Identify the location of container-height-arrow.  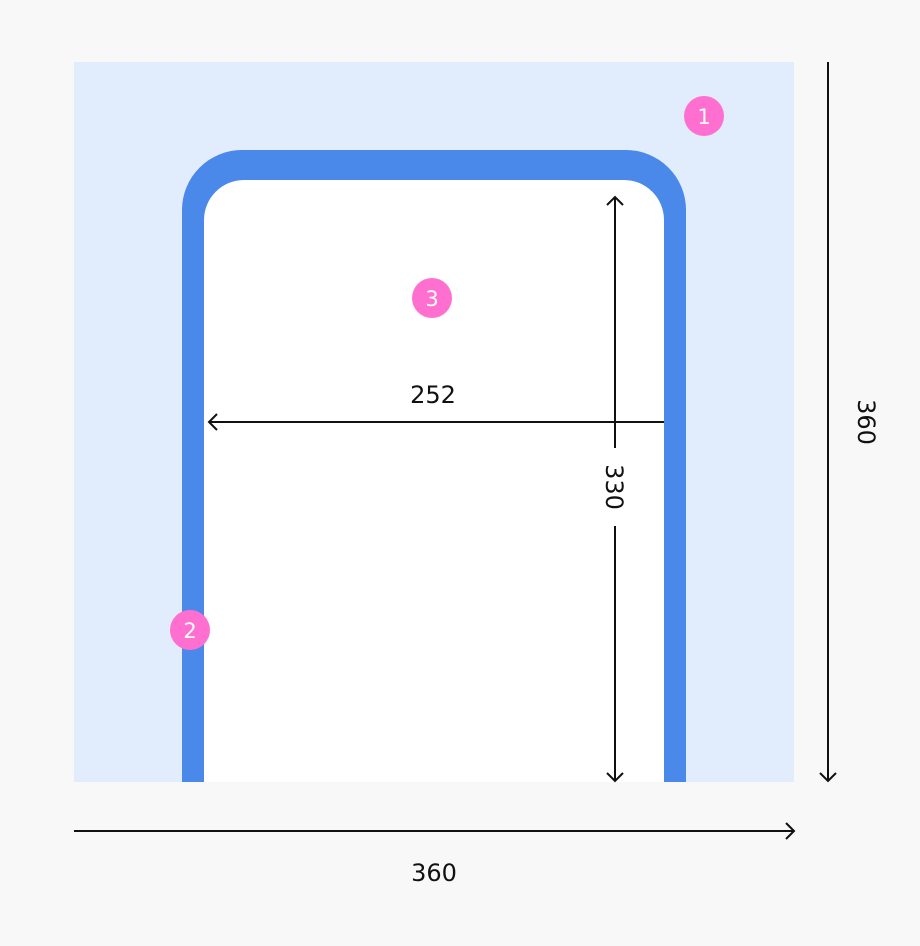
(828, 422).